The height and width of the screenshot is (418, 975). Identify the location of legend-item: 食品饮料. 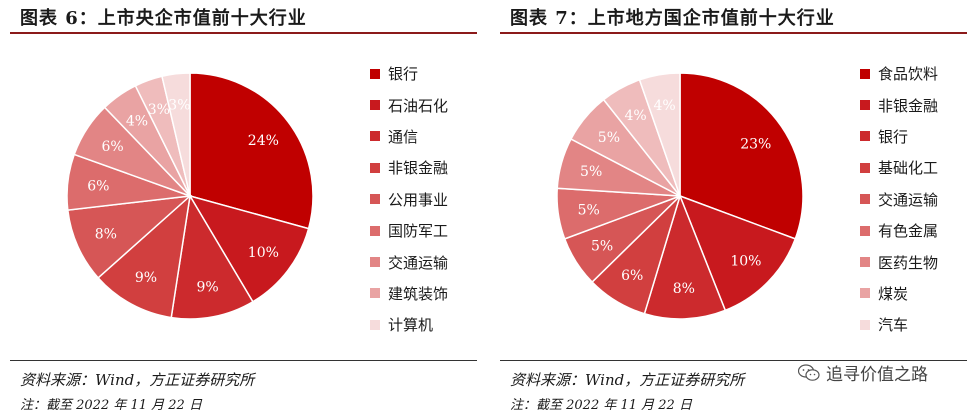
(899, 73).